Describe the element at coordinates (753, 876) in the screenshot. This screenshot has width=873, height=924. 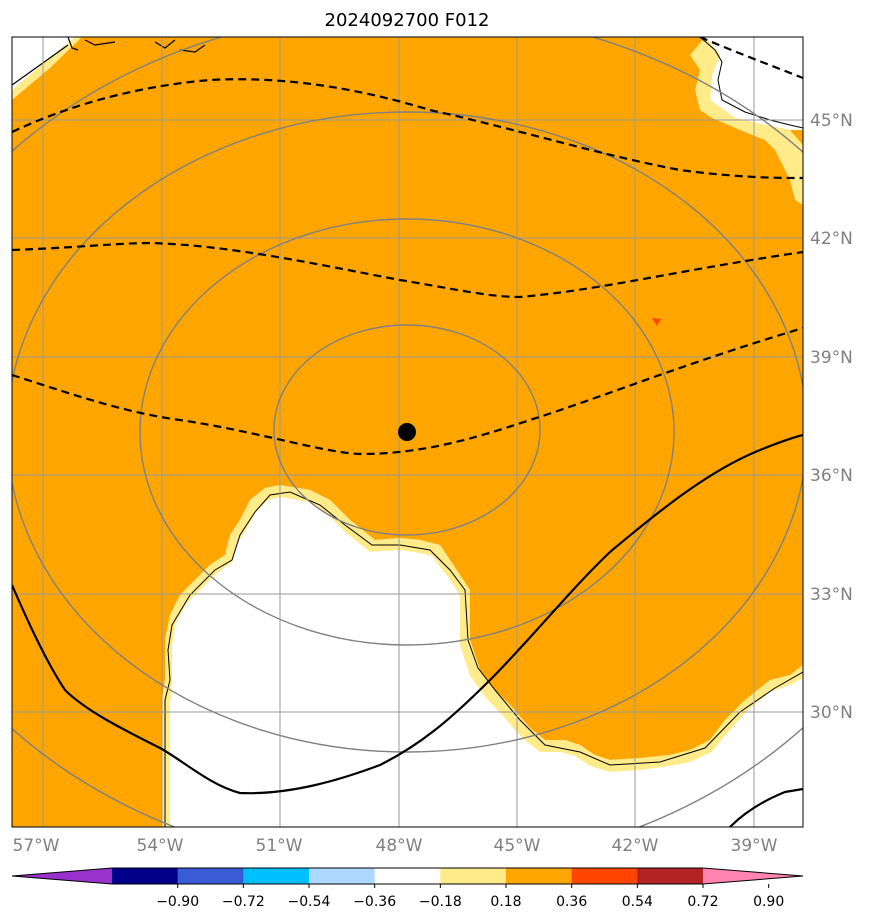
I see `colorbar-extend-max` at that location.